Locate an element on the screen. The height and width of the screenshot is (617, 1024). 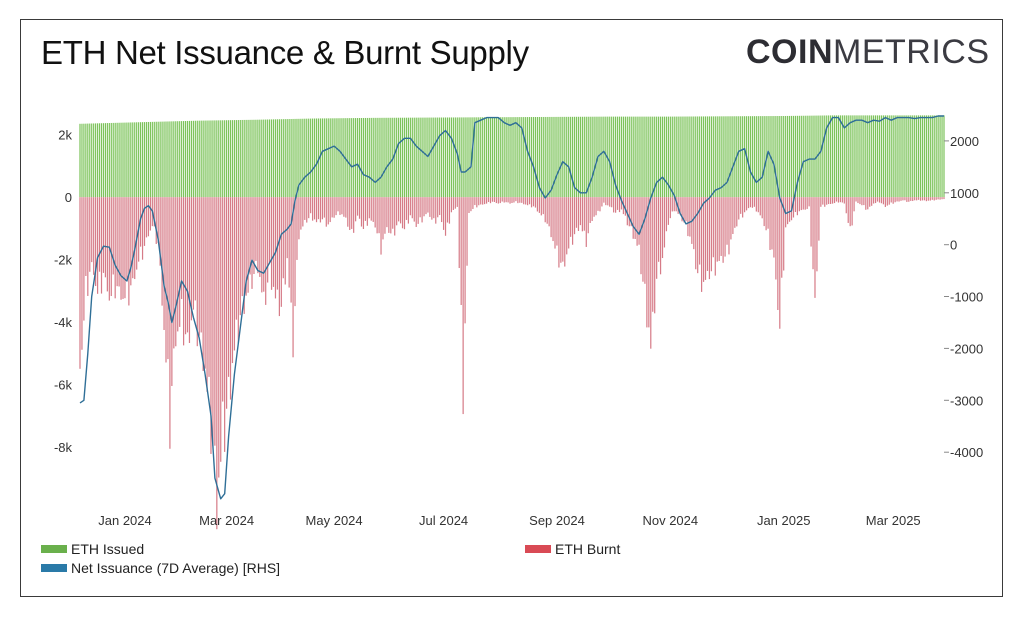
y-right-tick-label: 1000 is located at coordinates (964, 193).